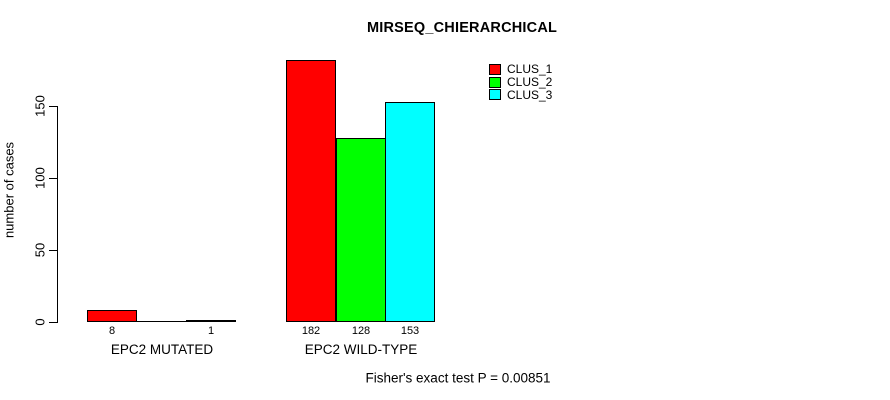 This screenshot has width=890, height=400. Describe the element at coordinates (112, 331) in the screenshot. I see `bar-value-label: 8` at that location.